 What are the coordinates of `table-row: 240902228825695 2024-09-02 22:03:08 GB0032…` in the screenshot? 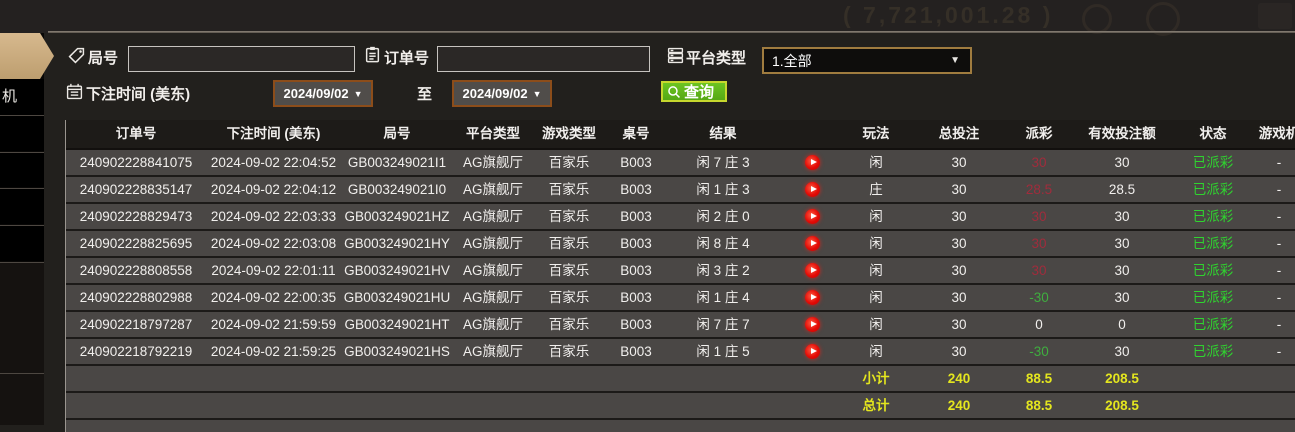 It's located at (680, 244).